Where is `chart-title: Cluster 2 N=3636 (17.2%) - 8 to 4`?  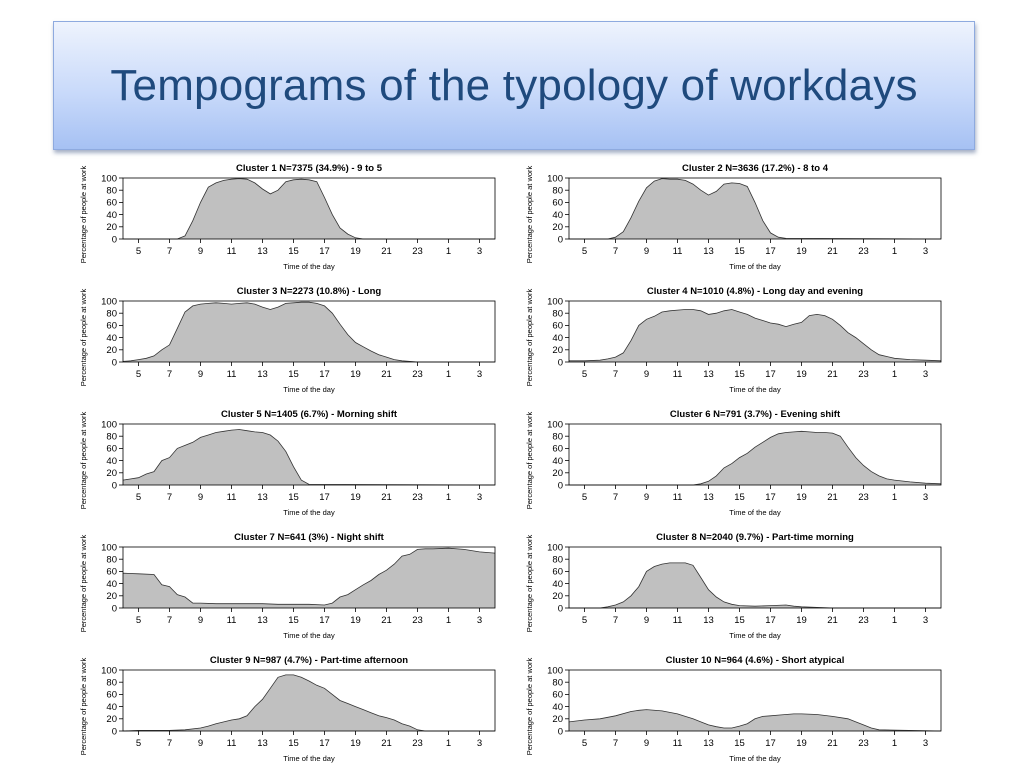 chart-title: Cluster 2 N=3636 (17.2%) - 8 to 4 is located at coordinates (755, 168).